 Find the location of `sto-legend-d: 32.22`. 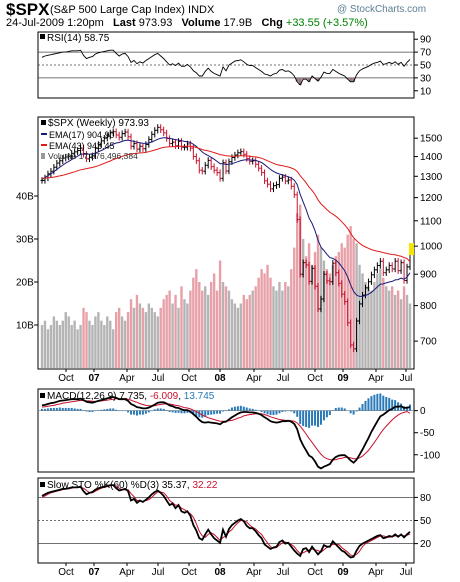

sto-legend-d: 32.22 is located at coordinates (204, 485).